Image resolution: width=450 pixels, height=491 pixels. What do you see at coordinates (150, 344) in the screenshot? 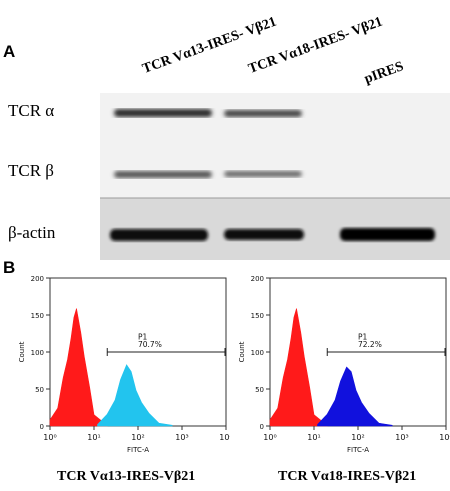
I see `gate-percent: 70.7%` at bounding box center [150, 344].